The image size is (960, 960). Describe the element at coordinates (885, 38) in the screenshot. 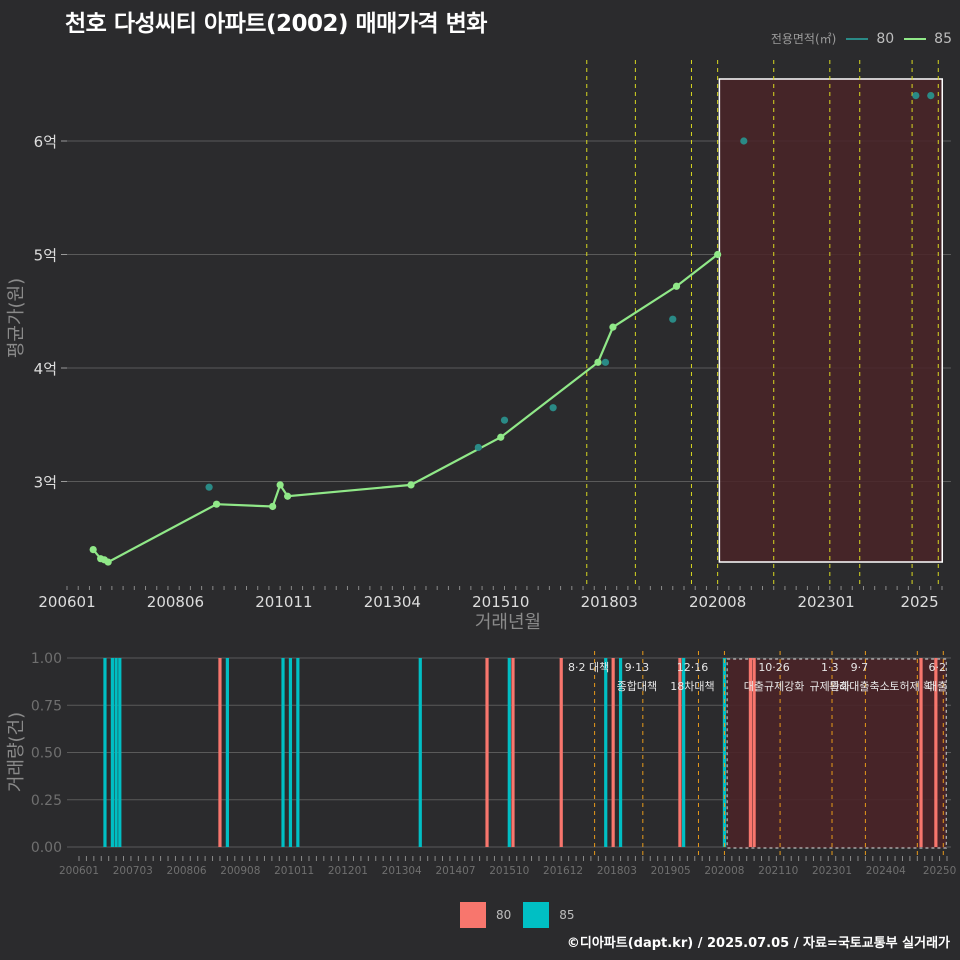

I see `legend-80-label: 80` at that location.